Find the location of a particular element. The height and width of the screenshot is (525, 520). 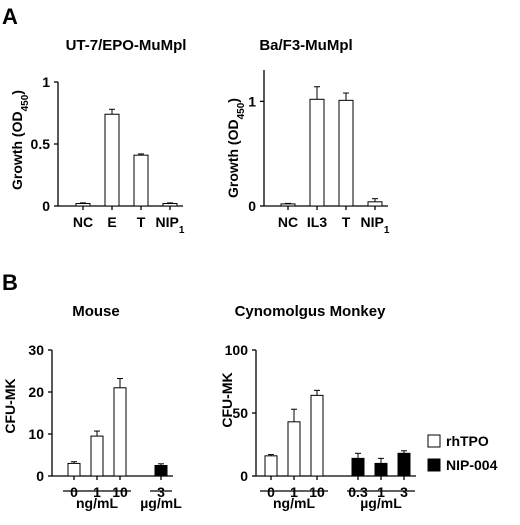

panel-label-b: B is located at coordinates (10, 282).